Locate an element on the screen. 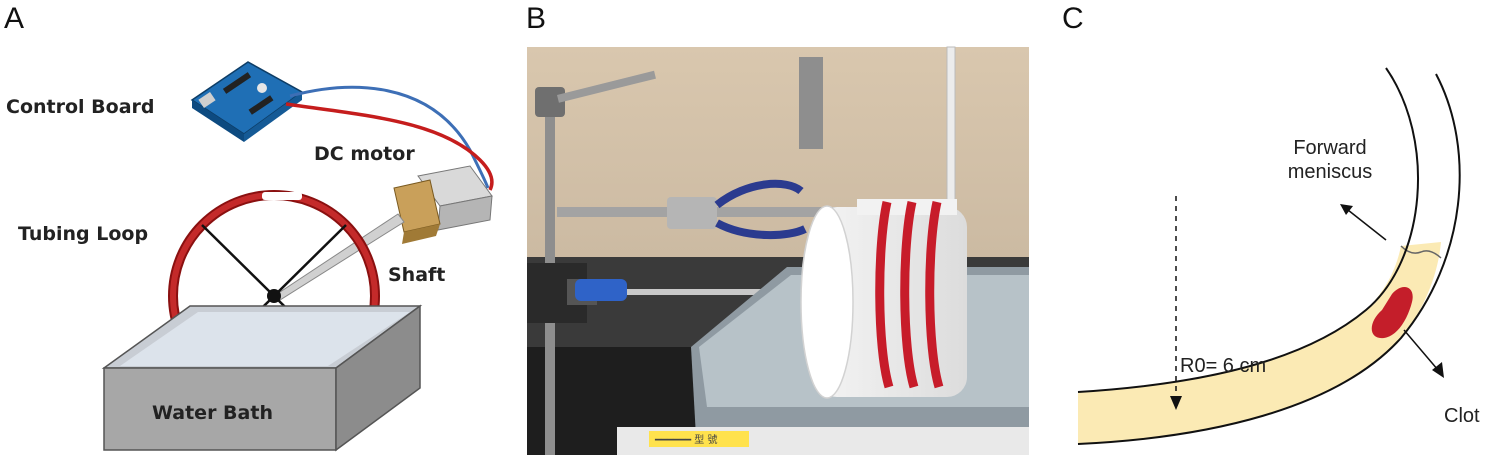 The height and width of the screenshot is (456, 1496). clot-shape is located at coordinates (1392, 313).